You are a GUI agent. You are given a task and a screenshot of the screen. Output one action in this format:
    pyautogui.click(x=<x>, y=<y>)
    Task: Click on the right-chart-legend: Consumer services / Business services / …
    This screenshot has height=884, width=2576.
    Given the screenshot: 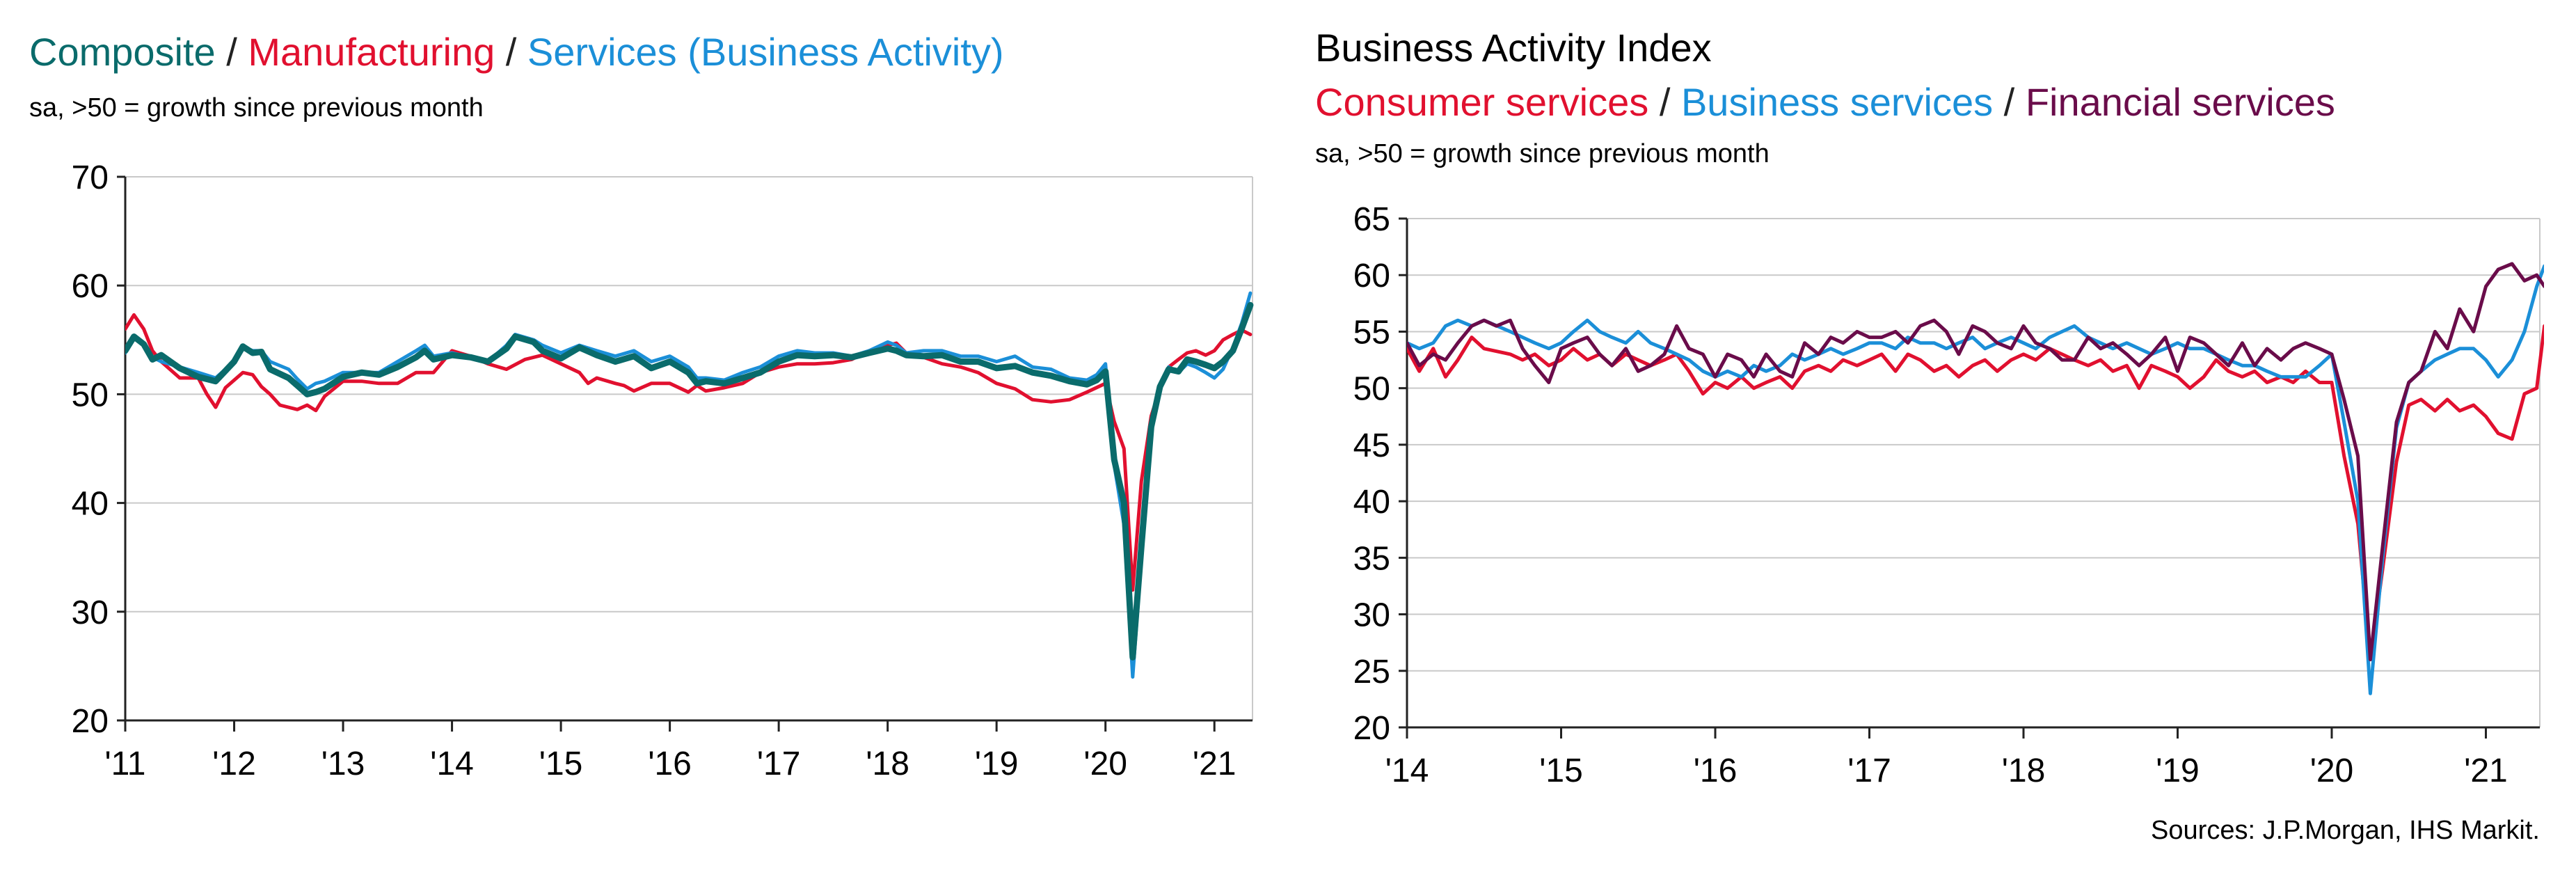 What is the action you would take?
    pyautogui.click(x=1825, y=102)
    